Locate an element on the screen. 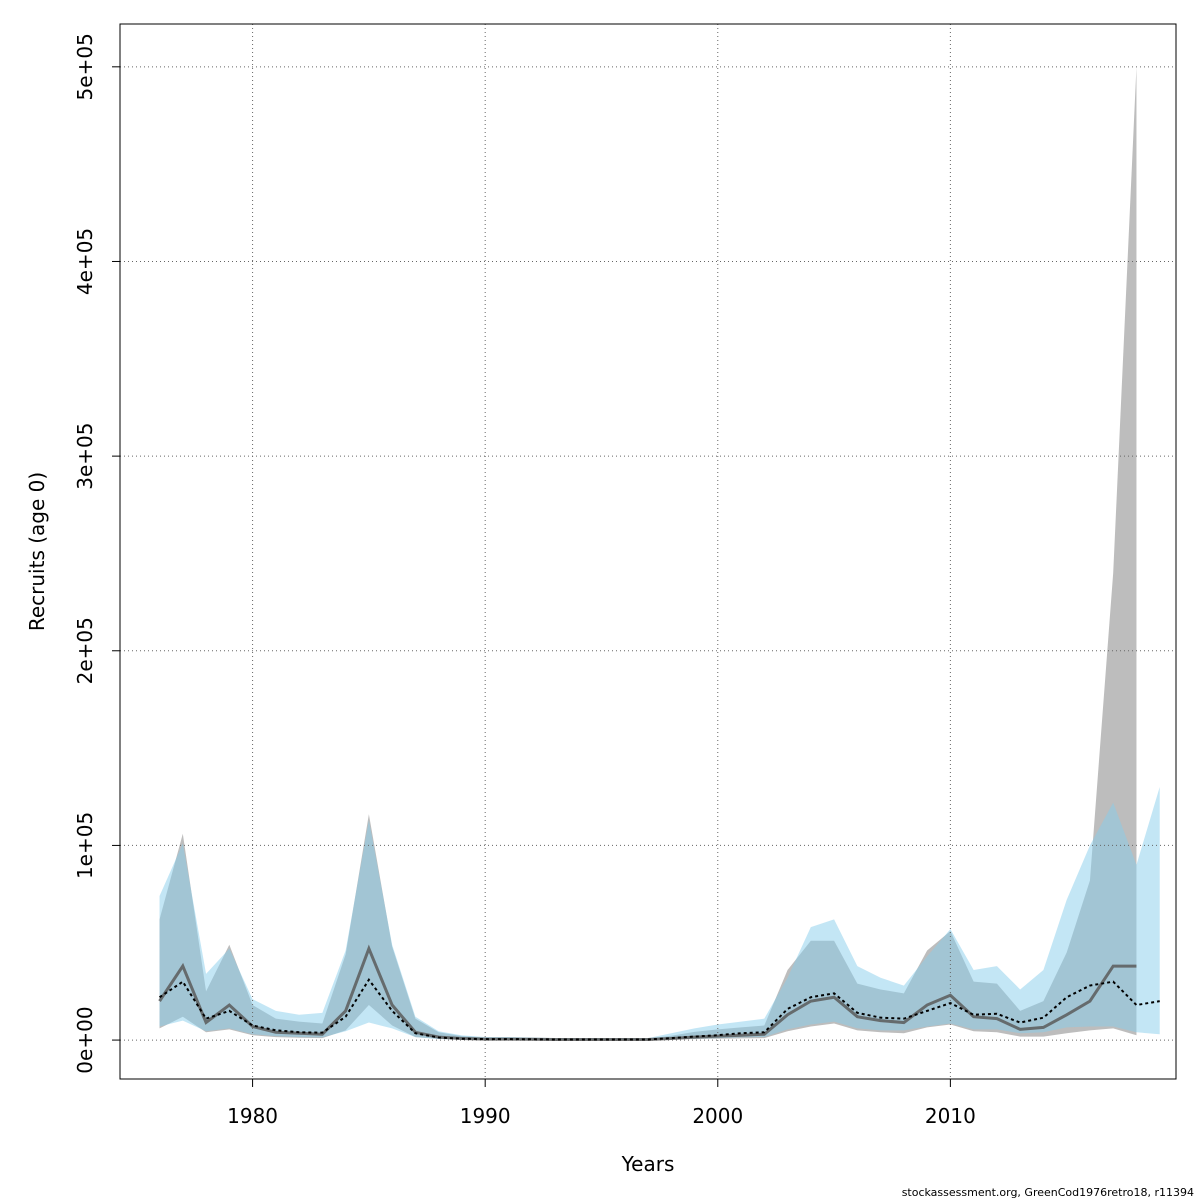  x-tick-label: 1980 is located at coordinates (252, 1116).